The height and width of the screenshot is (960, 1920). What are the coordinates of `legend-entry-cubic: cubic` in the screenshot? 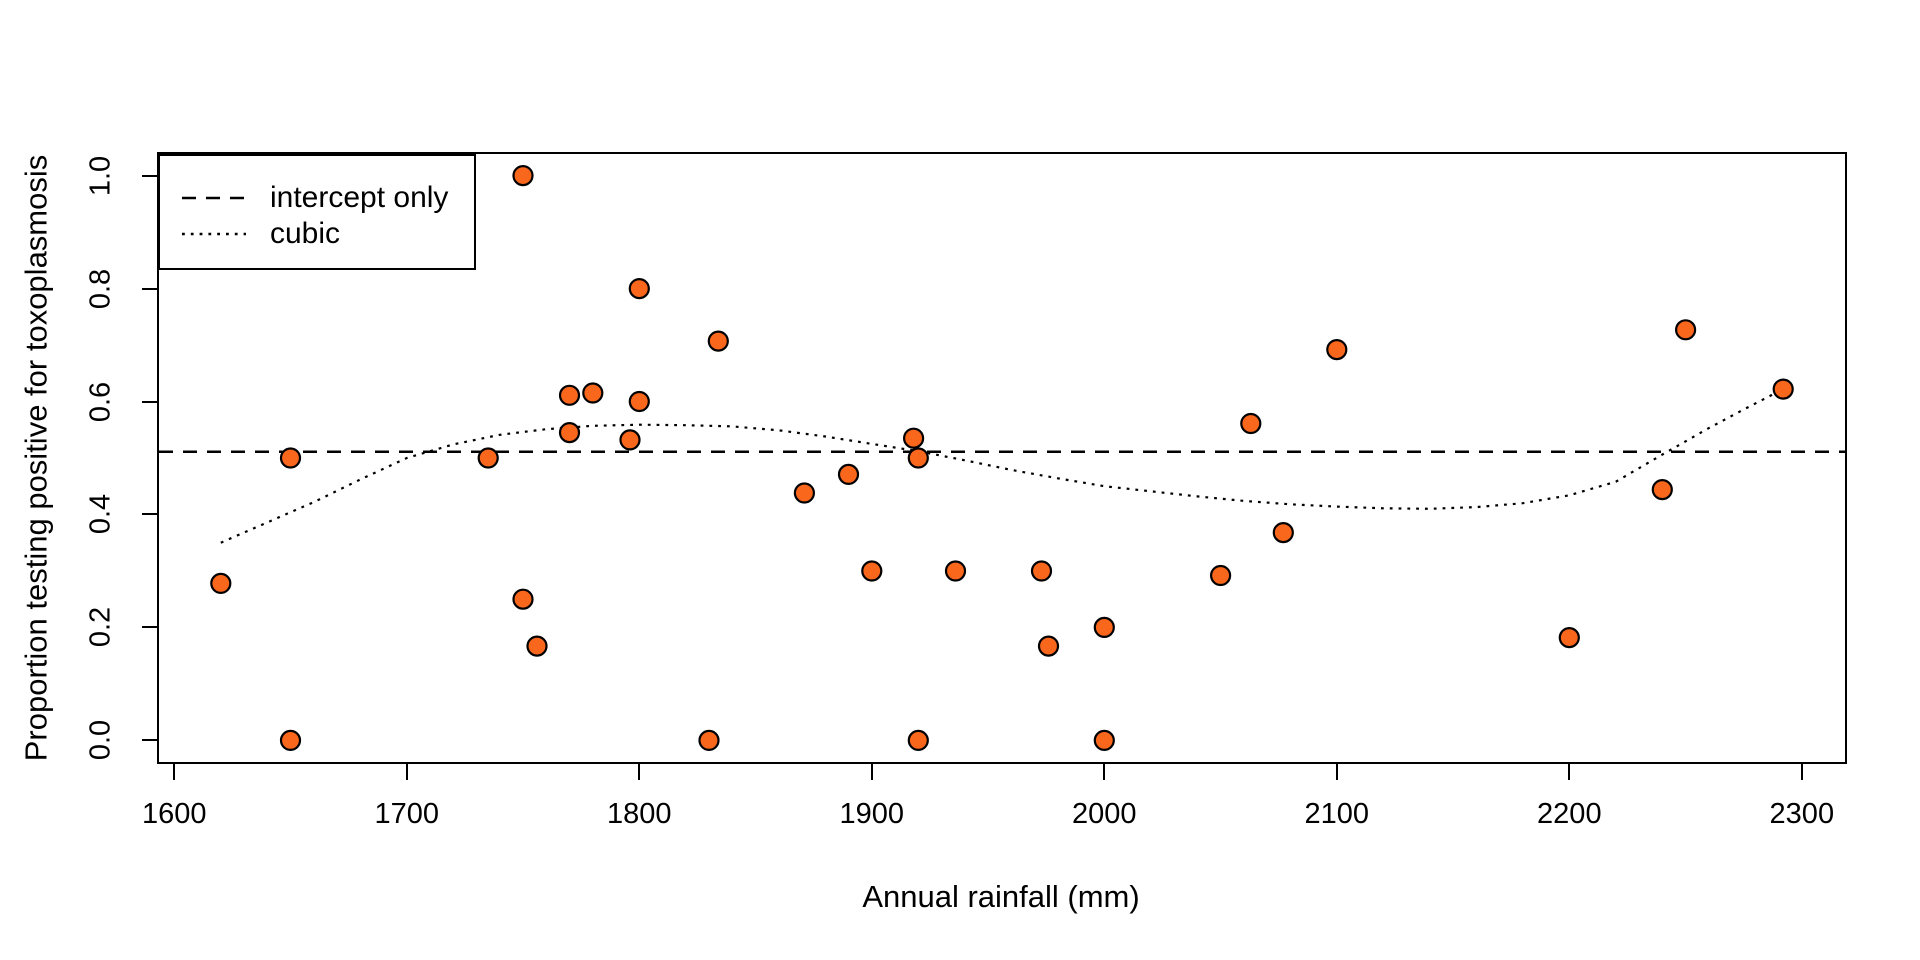 It's located at (317, 234).